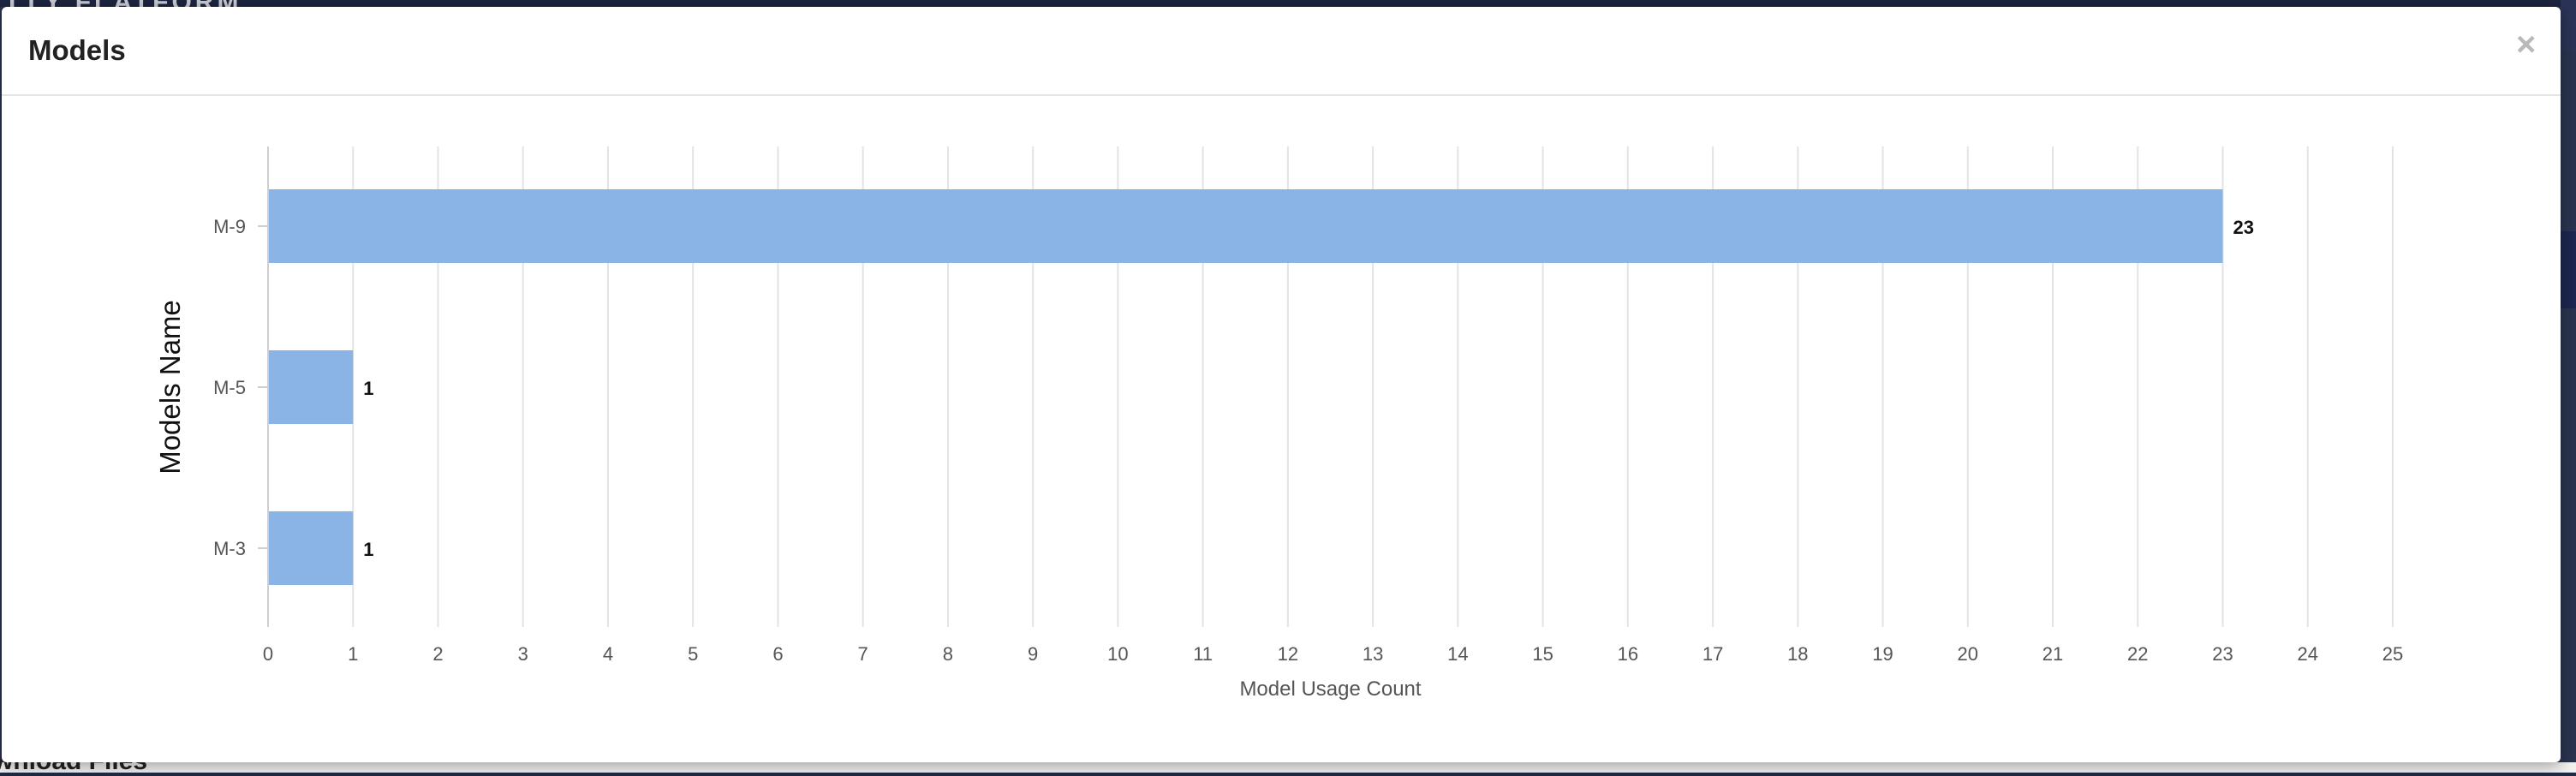 The image size is (2576, 776). I want to click on x-tick-label: 21, so click(2052, 654).